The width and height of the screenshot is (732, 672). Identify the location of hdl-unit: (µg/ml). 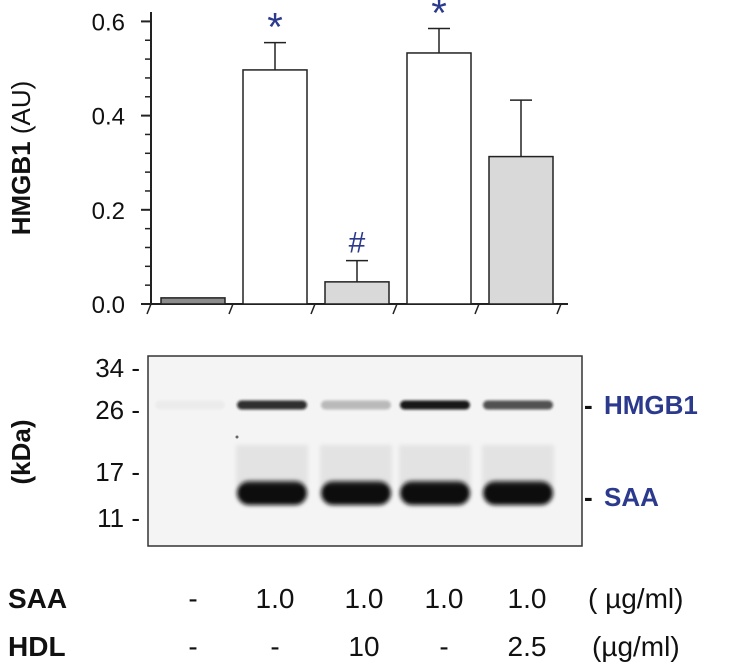
(636, 646).